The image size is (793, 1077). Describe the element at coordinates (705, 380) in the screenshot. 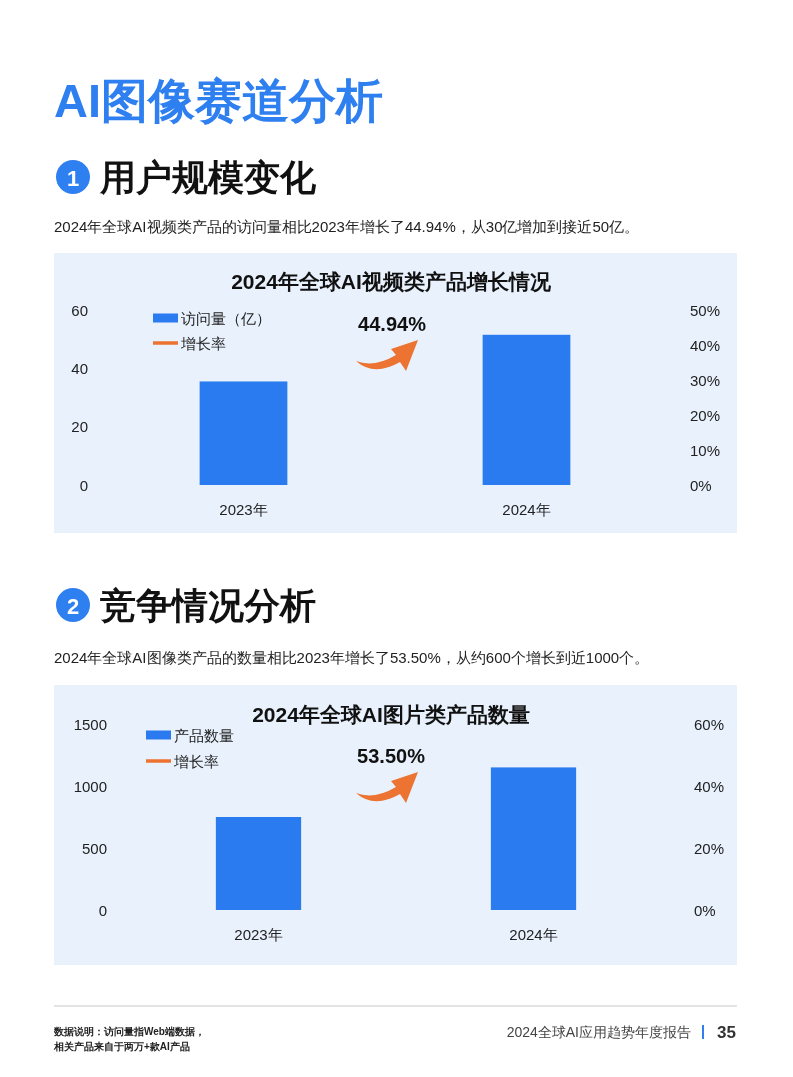

I see `y2-tick-label: 30%` at that location.